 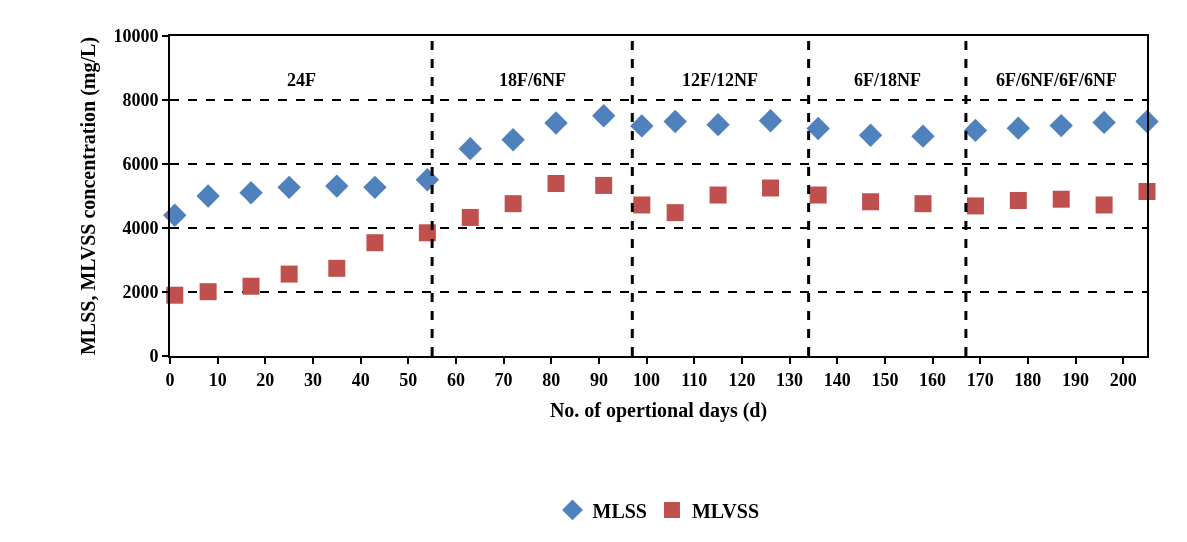 I want to click on x-tick-label: 150, so click(x=885, y=379).